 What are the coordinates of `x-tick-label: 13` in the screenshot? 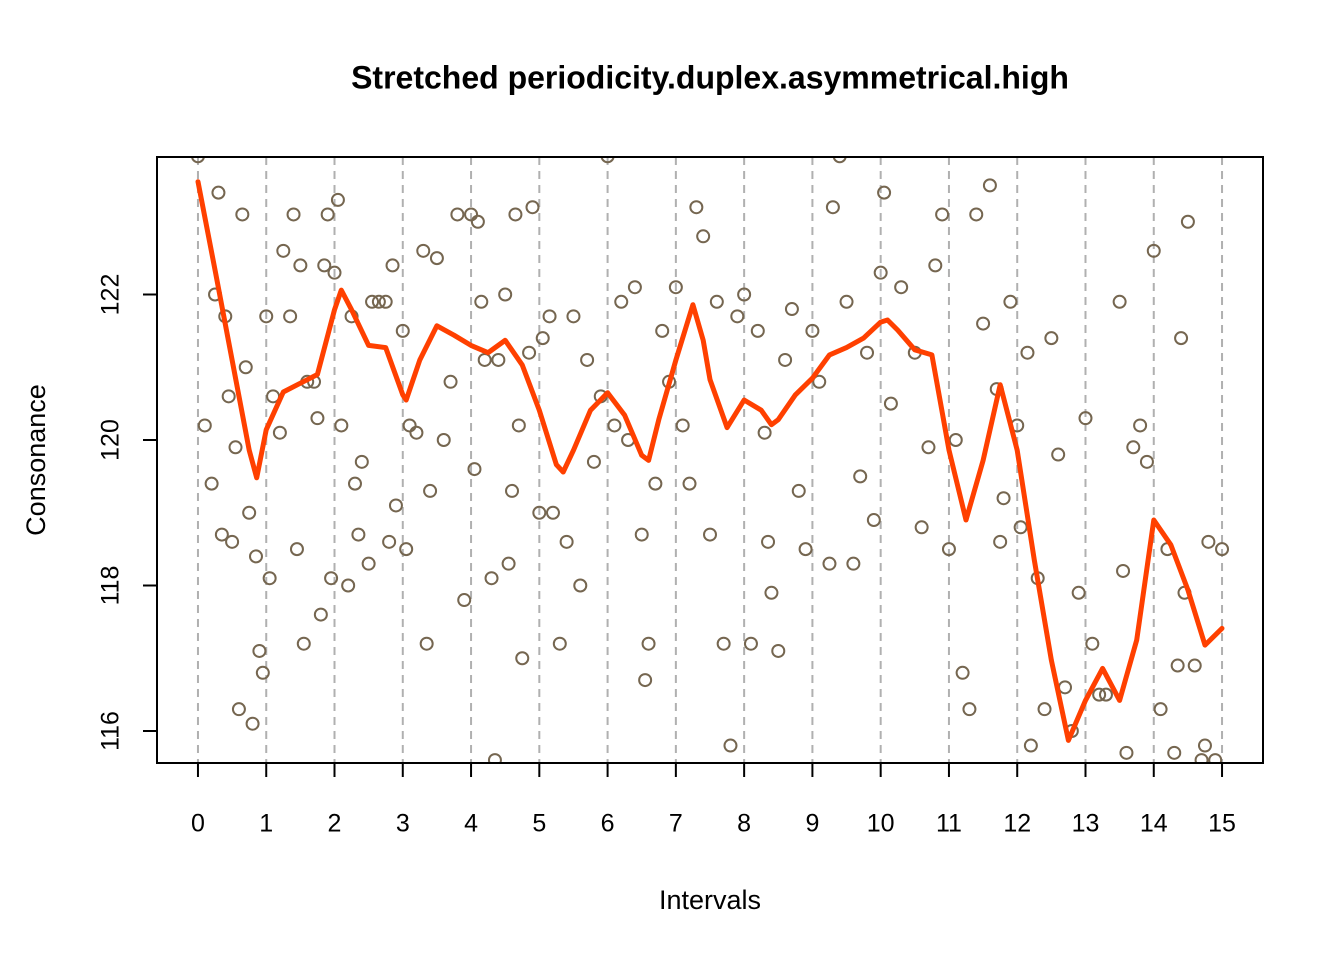 It's located at (1086, 824).